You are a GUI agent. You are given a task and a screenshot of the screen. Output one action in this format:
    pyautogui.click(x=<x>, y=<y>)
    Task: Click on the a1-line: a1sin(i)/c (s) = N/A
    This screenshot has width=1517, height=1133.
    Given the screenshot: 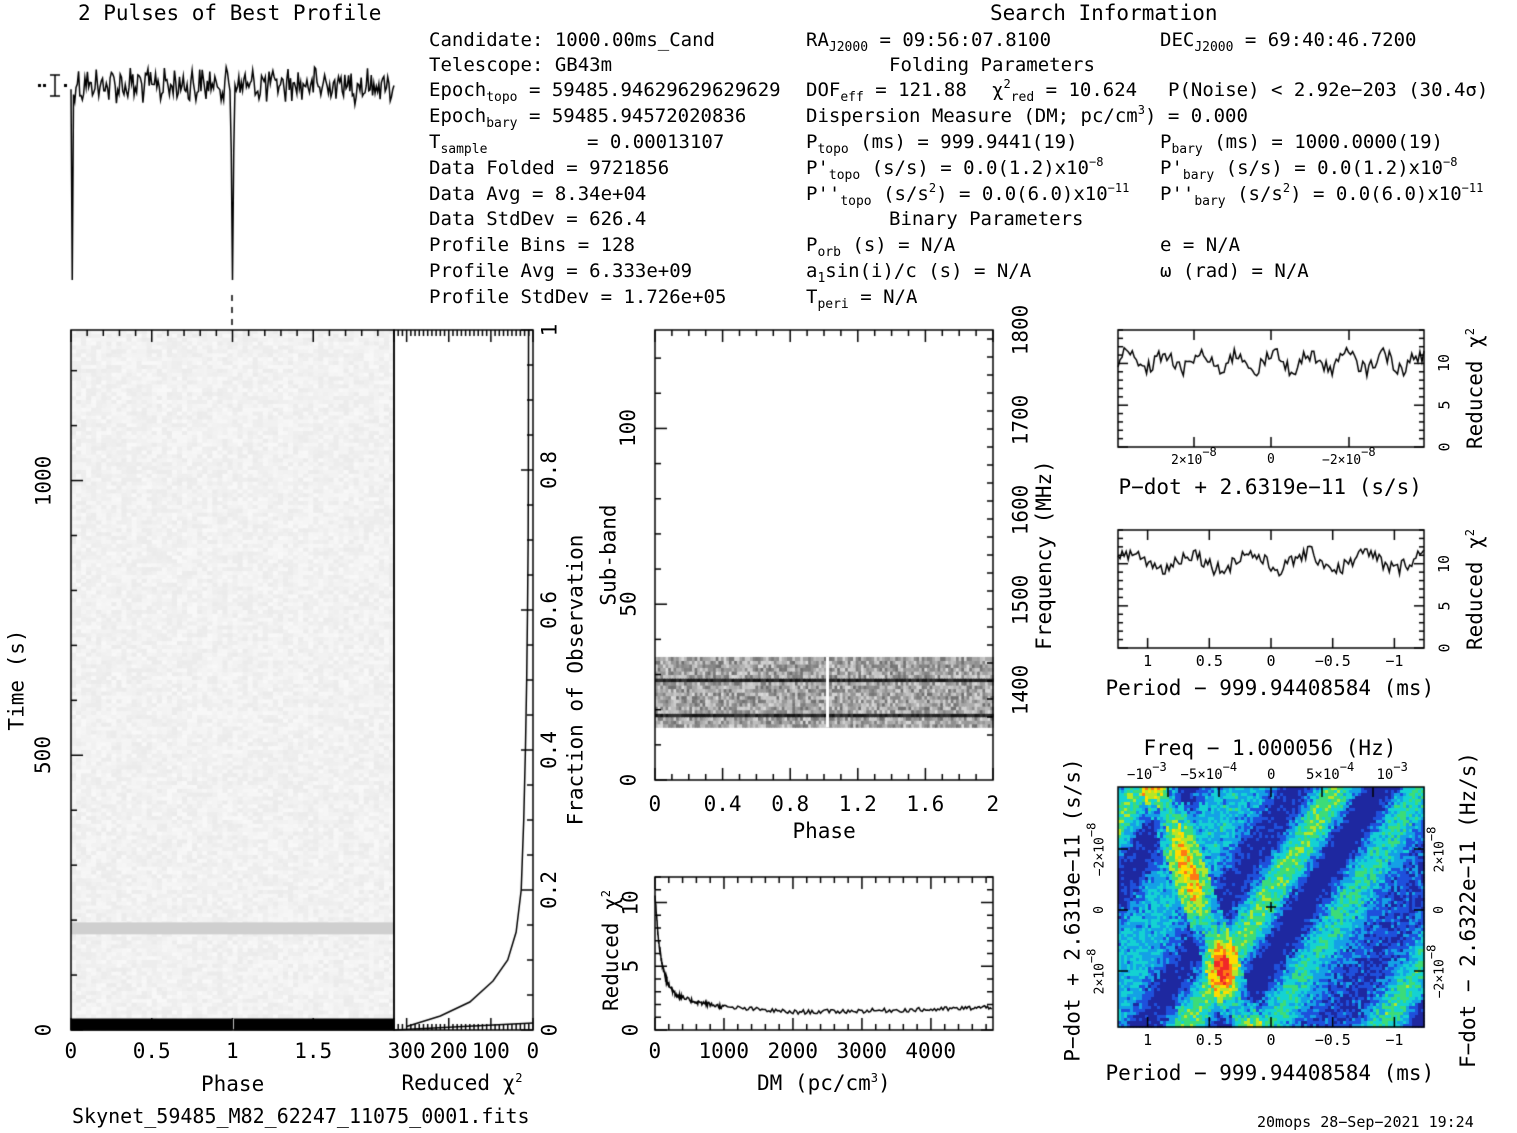 What is the action you would take?
    pyautogui.click(x=918, y=273)
    